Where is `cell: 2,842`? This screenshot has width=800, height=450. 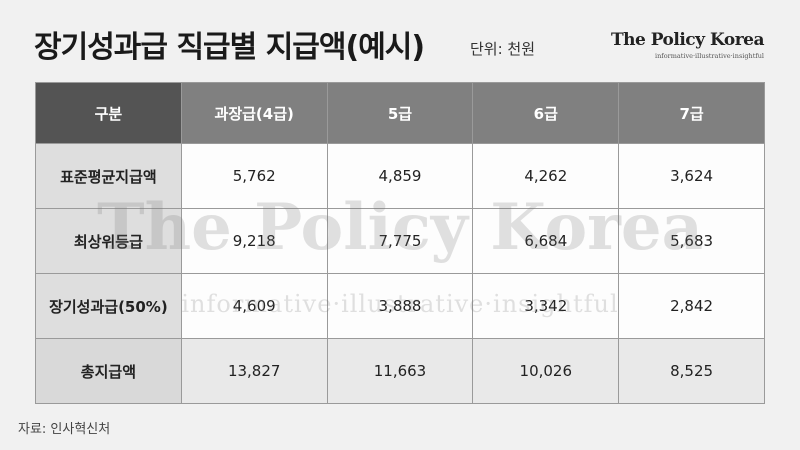 cell: 2,842 is located at coordinates (691, 306).